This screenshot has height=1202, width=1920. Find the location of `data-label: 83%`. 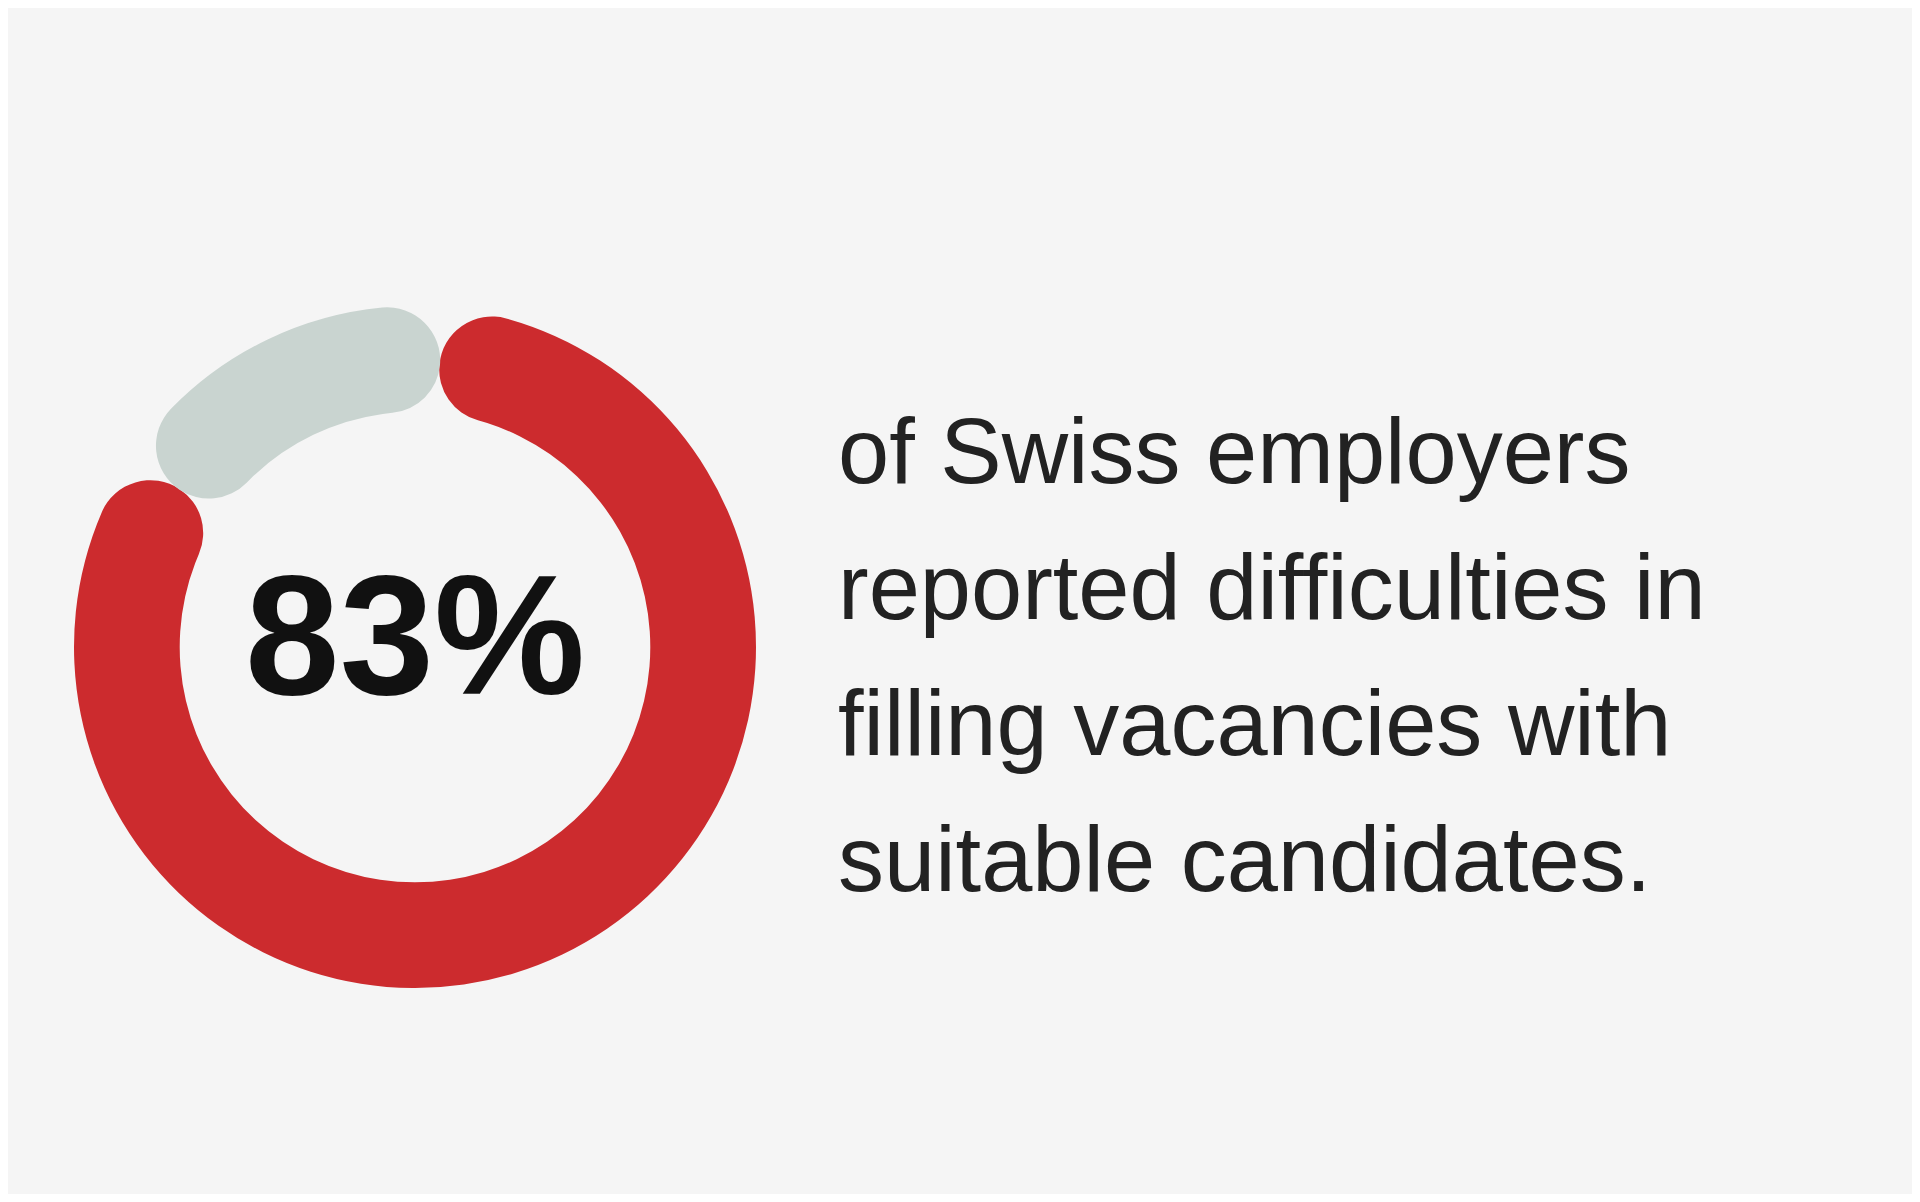

data-label: 83% is located at coordinates (415, 634).